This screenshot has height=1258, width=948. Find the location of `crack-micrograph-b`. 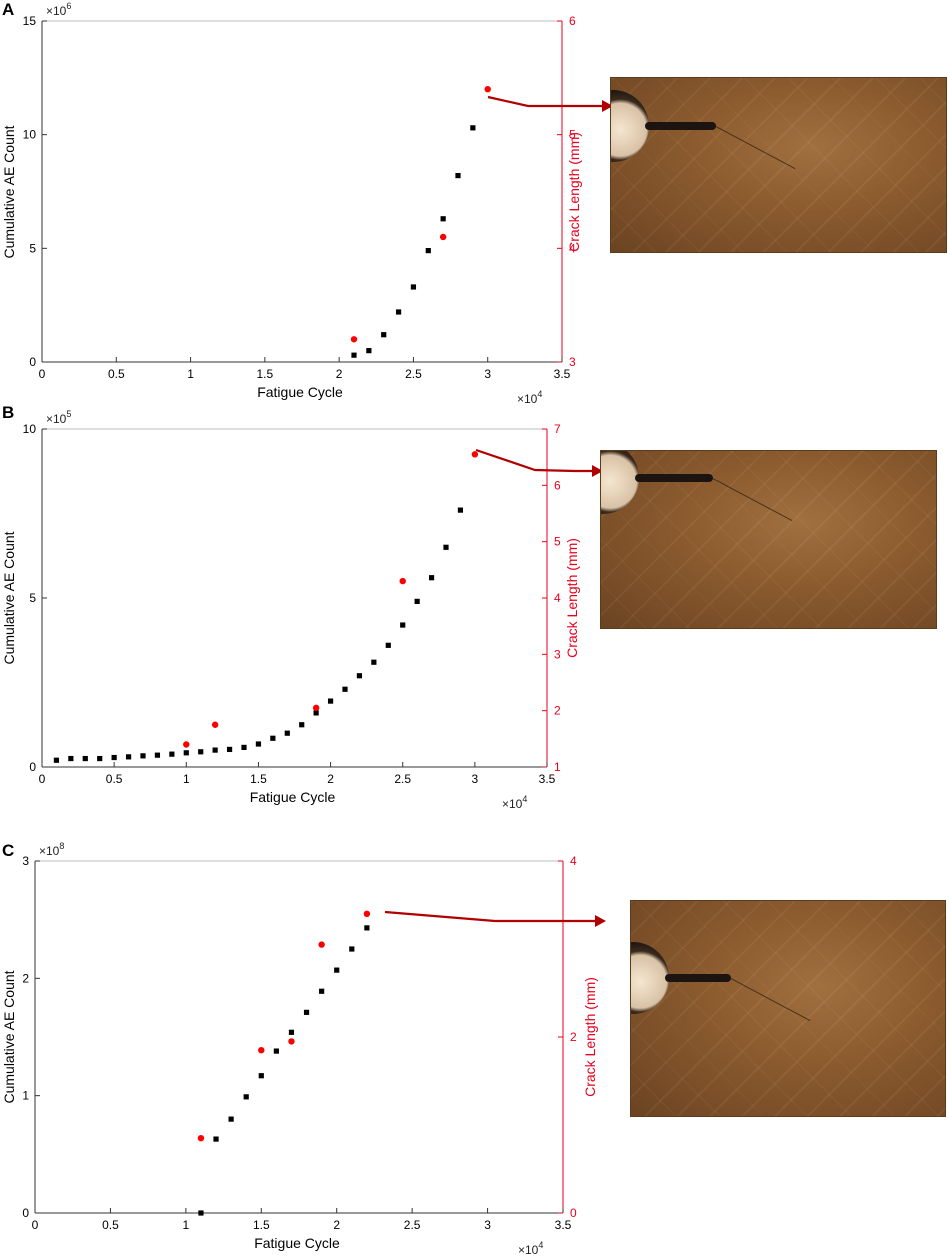

crack-micrograph-b is located at coordinates (768, 539).